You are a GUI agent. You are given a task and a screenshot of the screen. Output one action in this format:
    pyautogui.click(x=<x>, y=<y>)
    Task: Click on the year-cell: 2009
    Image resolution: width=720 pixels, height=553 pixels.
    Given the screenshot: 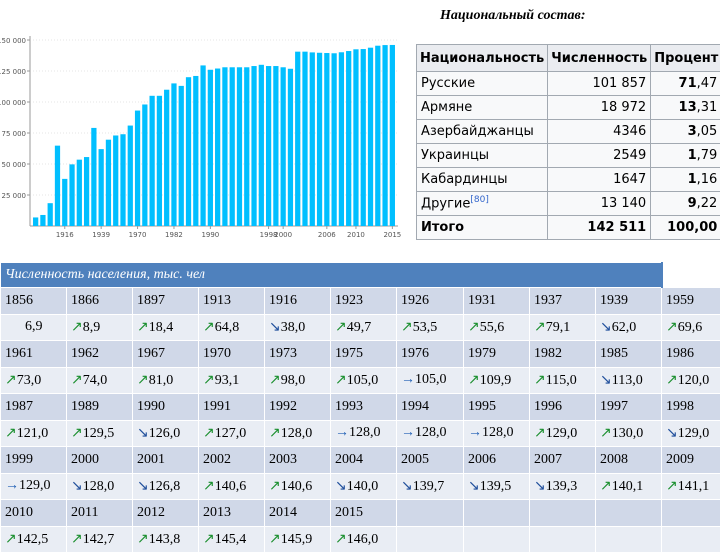 What is the action you would take?
    pyautogui.click(x=691, y=460)
    